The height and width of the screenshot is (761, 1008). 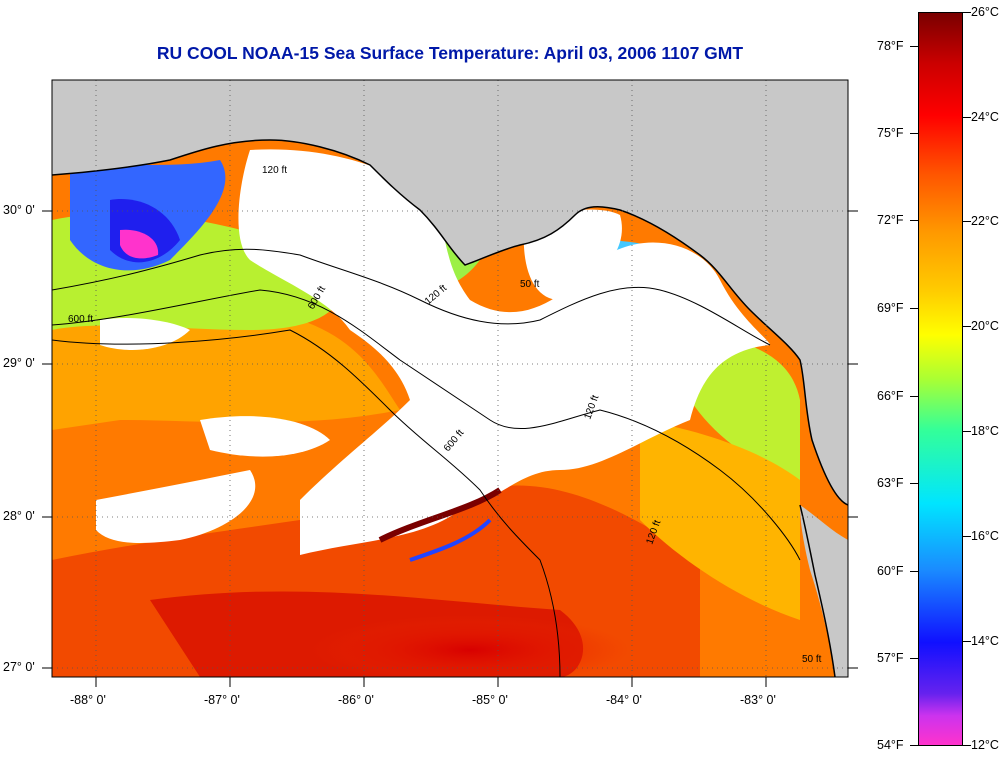 What do you see at coordinates (985, 745) in the screenshot?
I see `celsius-label: 12°C` at bounding box center [985, 745].